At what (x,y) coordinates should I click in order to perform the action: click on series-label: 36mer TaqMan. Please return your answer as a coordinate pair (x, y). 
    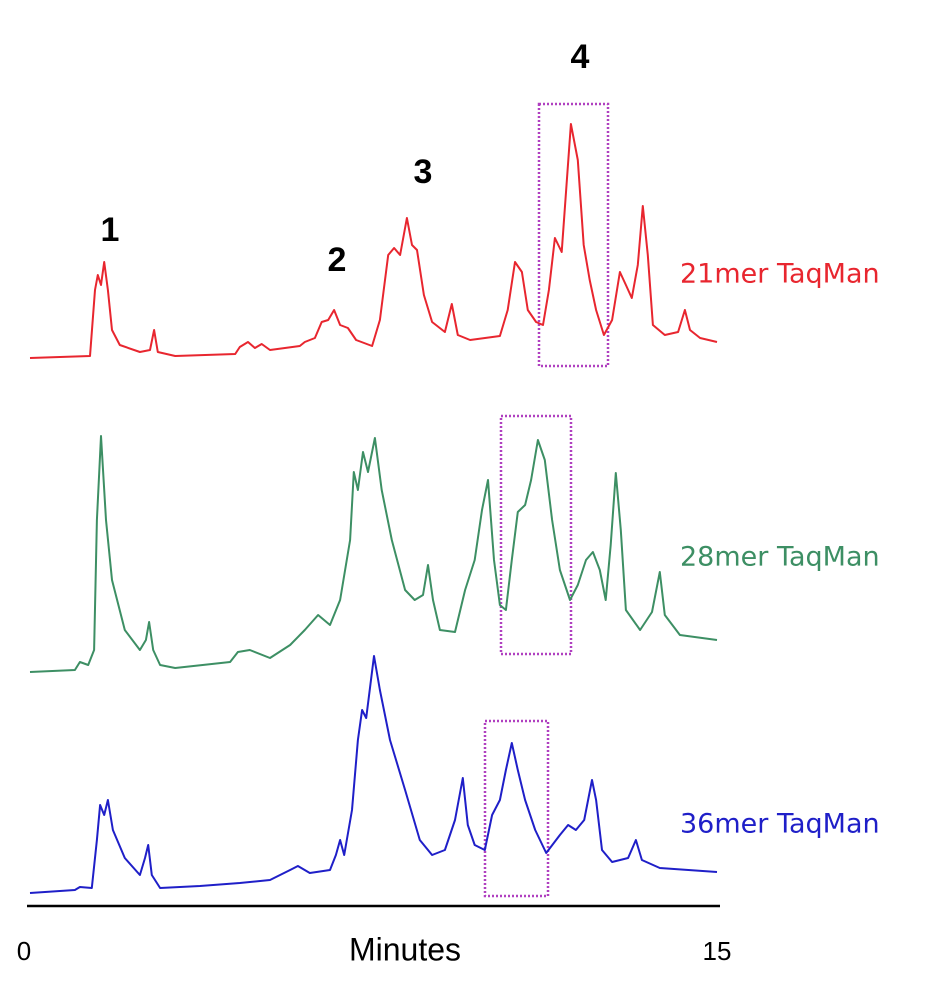
    Looking at the image, I should click on (780, 824).